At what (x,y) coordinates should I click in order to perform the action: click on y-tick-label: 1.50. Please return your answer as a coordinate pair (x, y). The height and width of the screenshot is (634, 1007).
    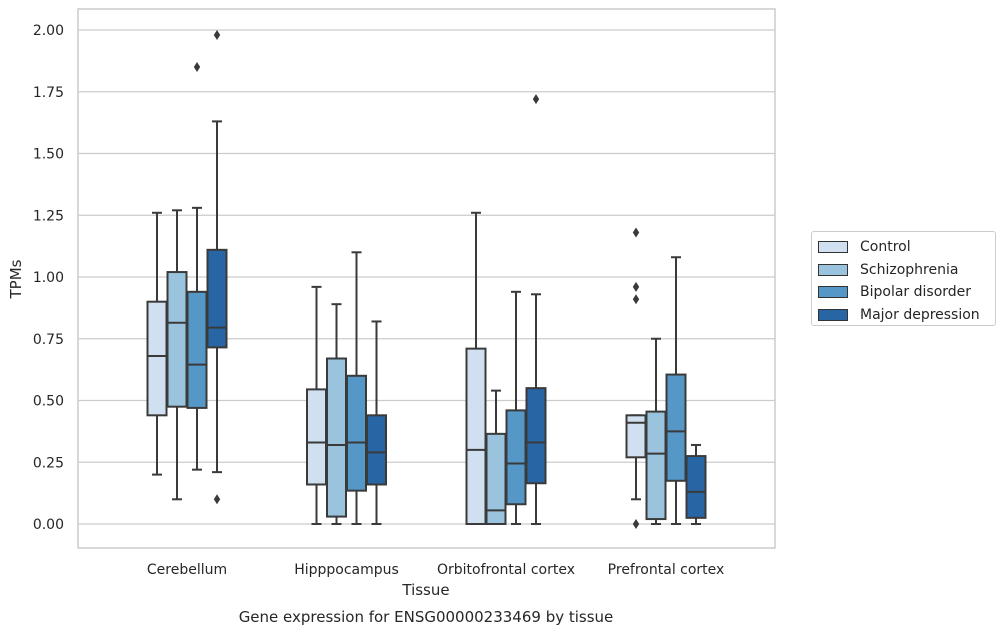
    Looking at the image, I should click on (48, 155).